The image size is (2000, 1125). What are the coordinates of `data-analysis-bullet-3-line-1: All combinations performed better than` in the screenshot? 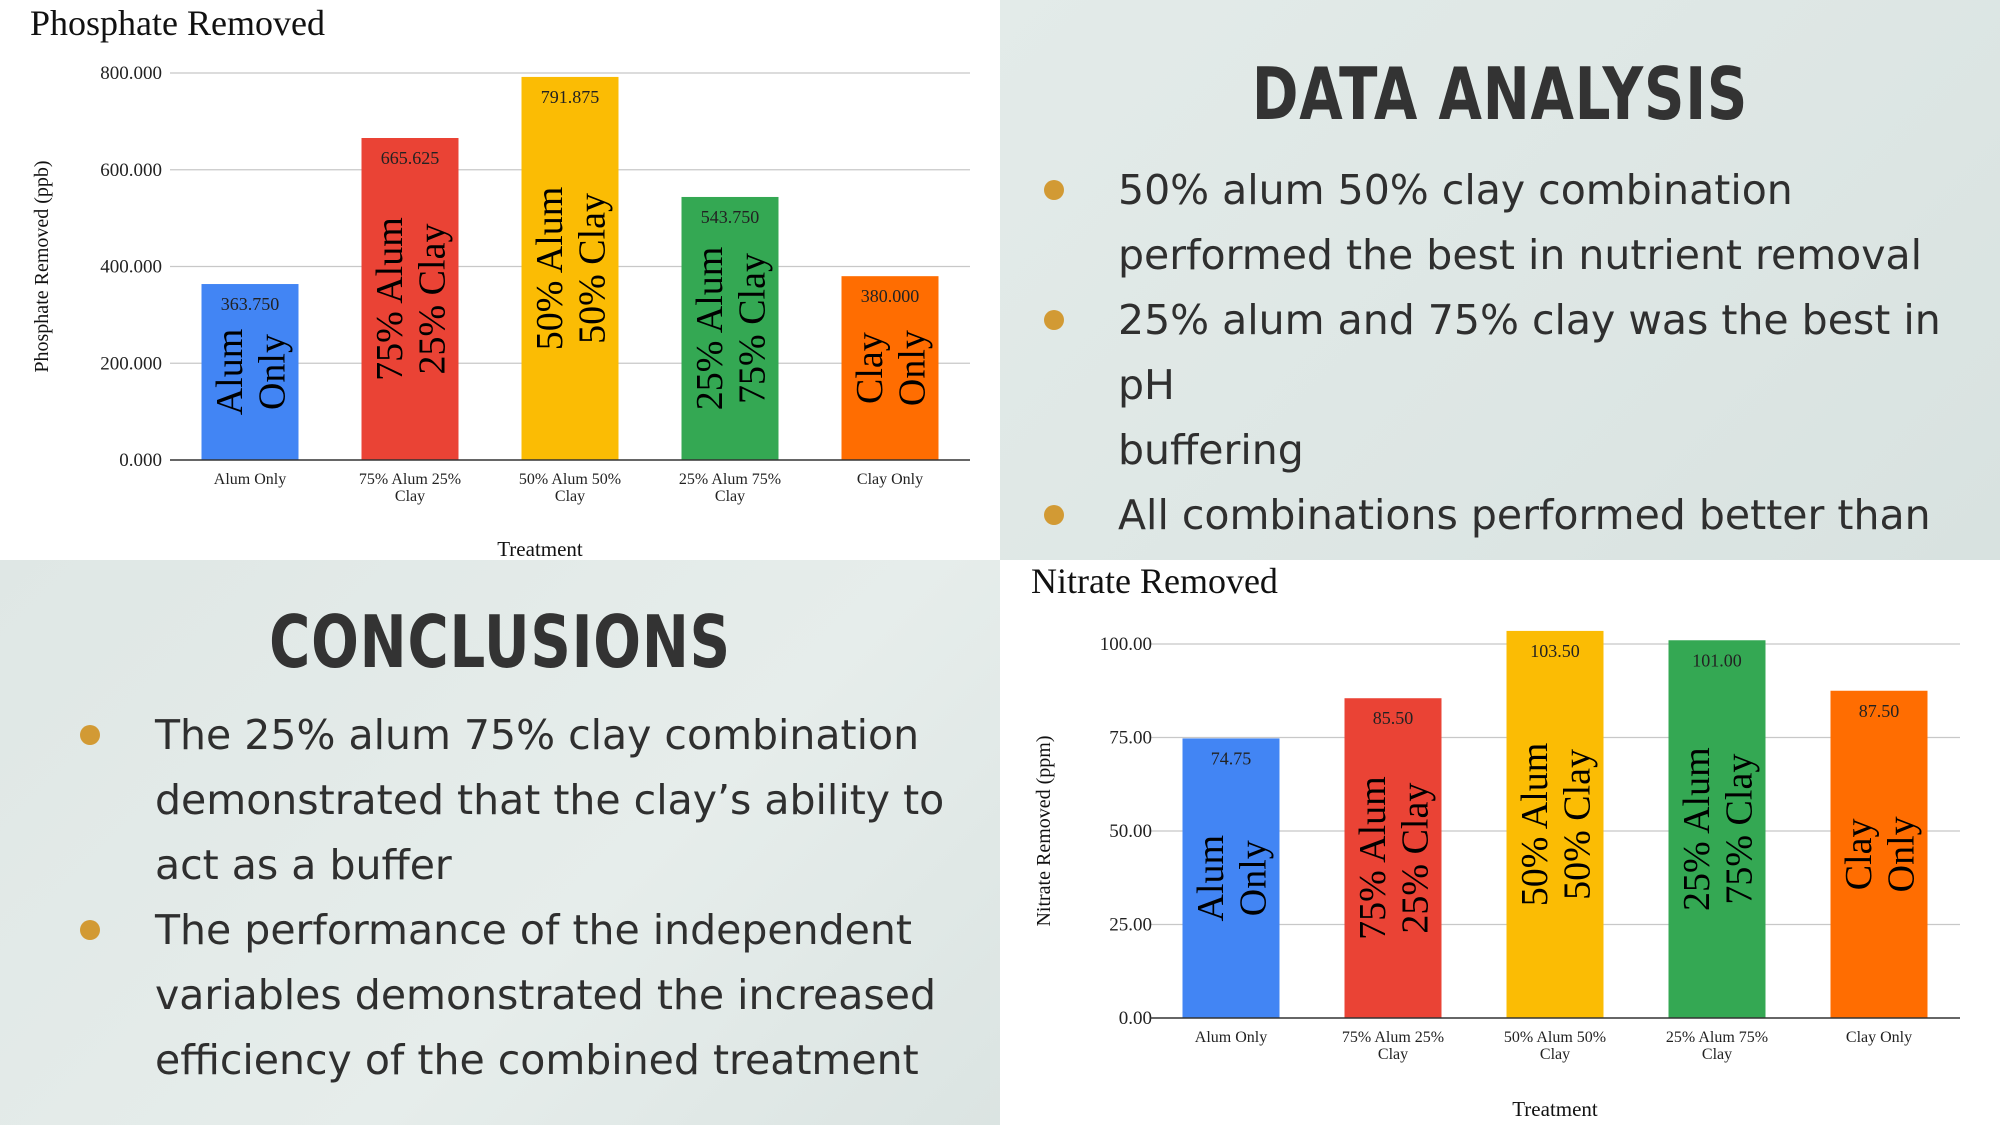 It's located at (1524, 515).